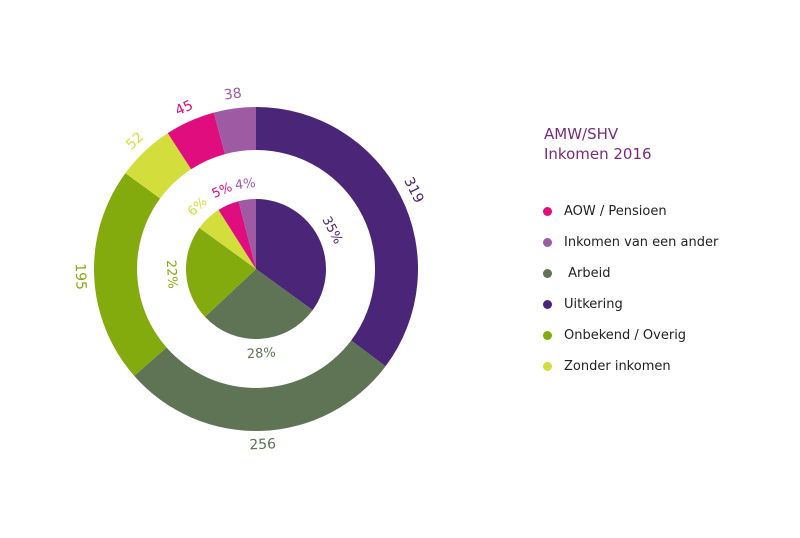 Image resolution: width=800 pixels, height=538 pixels. I want to click on chart-title: AMW/SHV, so click(581, 134).